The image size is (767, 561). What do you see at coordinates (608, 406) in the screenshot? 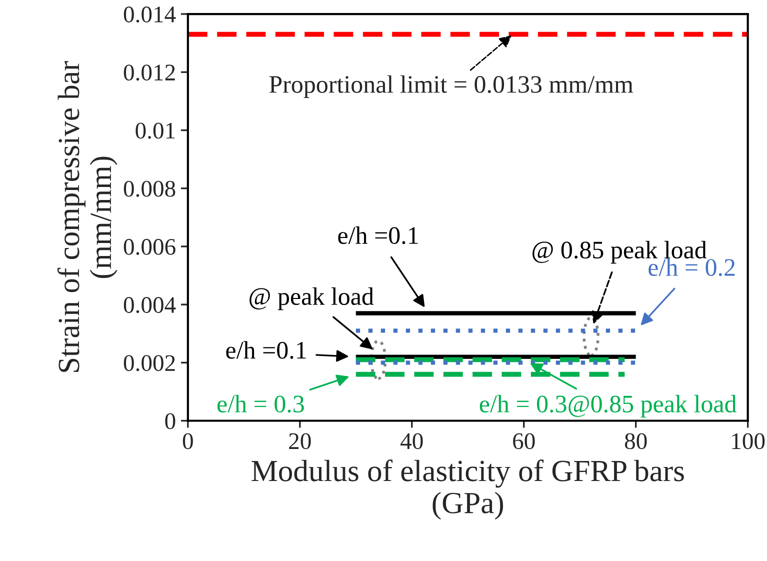
I see `annotation: e/h = 0.3@0.85 peak load` at bounding box center [608, 406].